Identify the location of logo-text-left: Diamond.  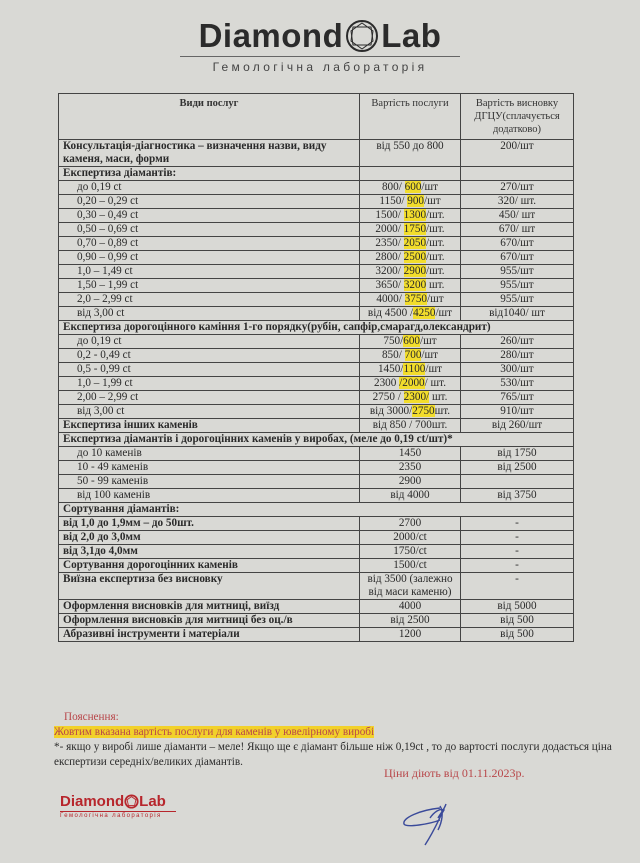
(271, 35).